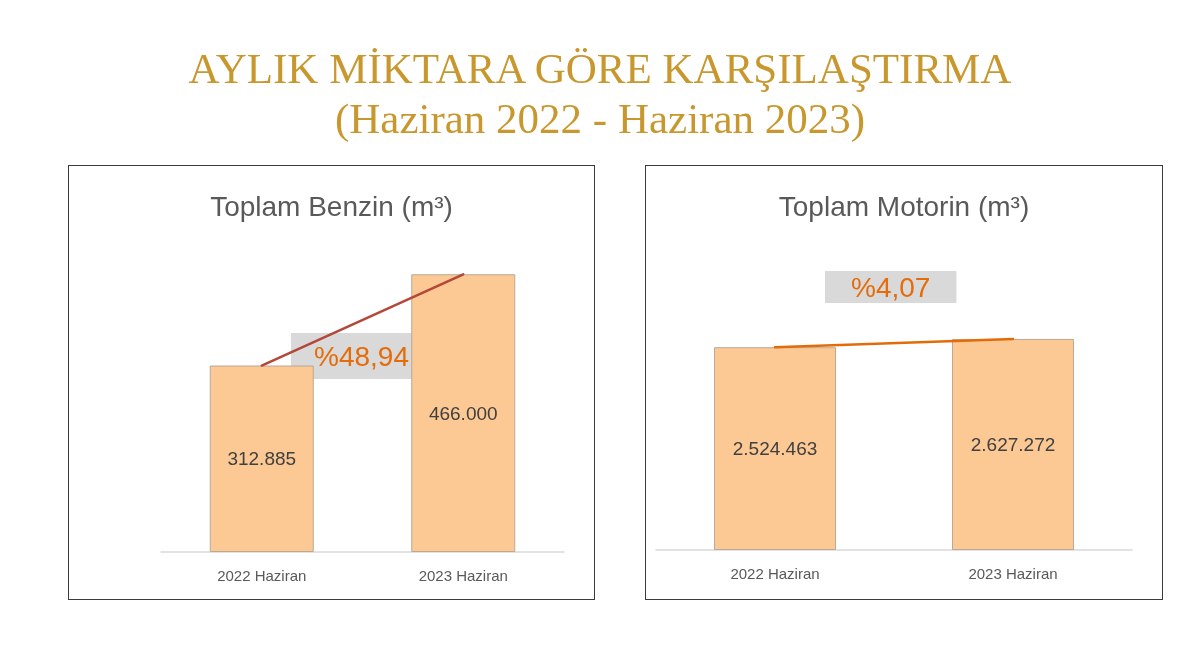 Image resolution: width=1200 pixels, height=654 pixels. I want to click on annotation: %48,94, so click(361, 356).